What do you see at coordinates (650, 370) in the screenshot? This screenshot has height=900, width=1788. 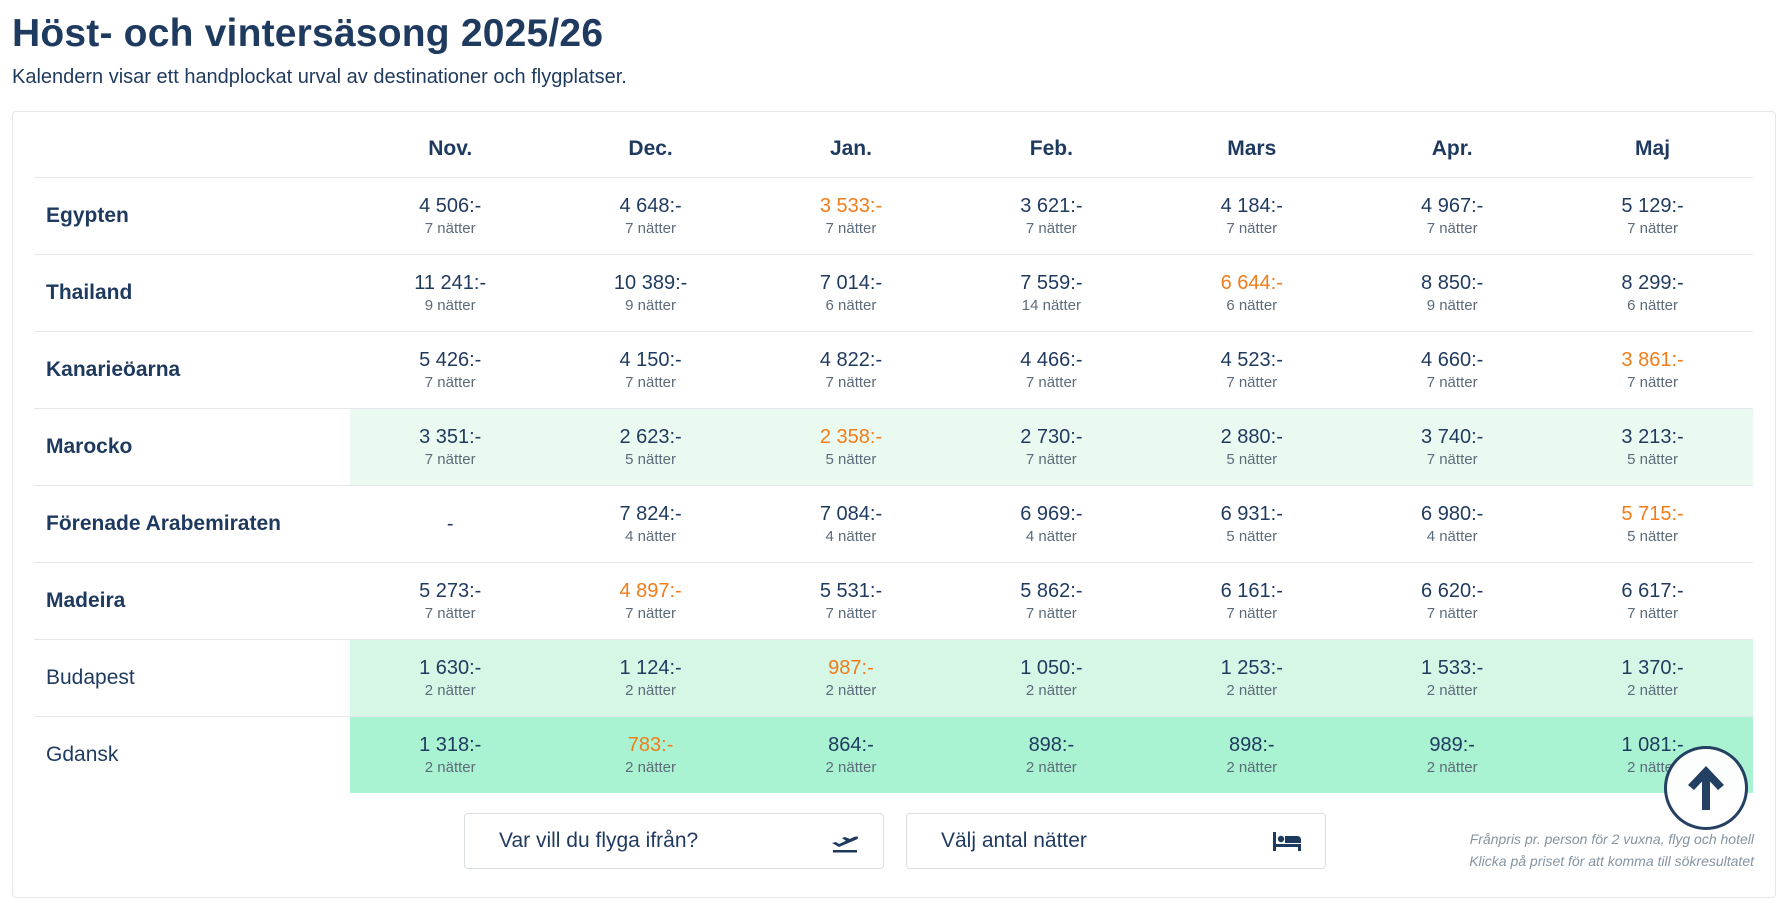 I see `price-cell: 4 150:- 7 nätter` at bounding box center [650, 370].